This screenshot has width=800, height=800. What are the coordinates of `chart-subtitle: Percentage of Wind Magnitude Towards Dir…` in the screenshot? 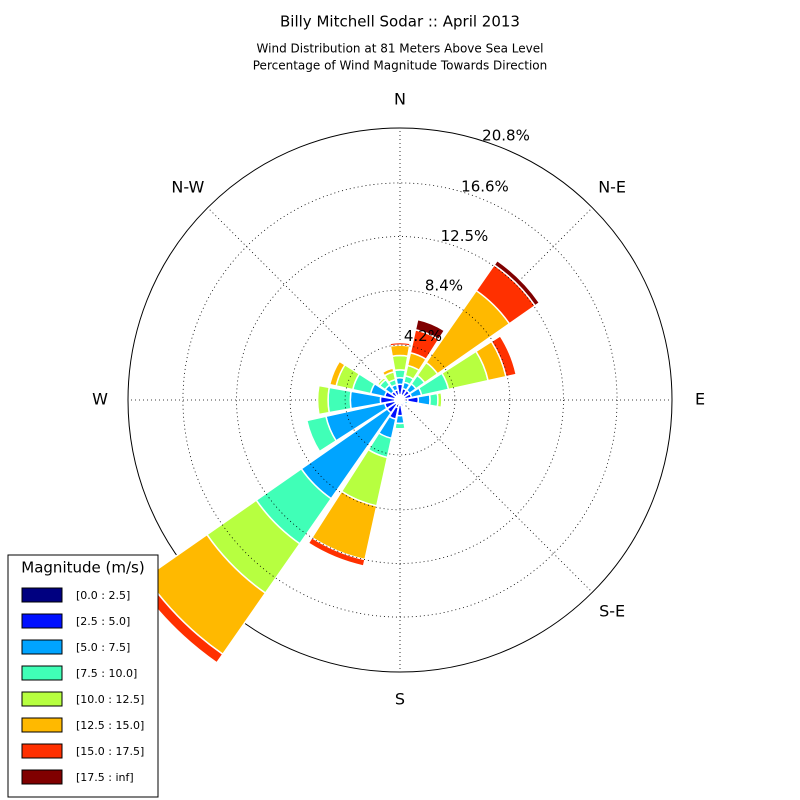 It's located at (400, 66).